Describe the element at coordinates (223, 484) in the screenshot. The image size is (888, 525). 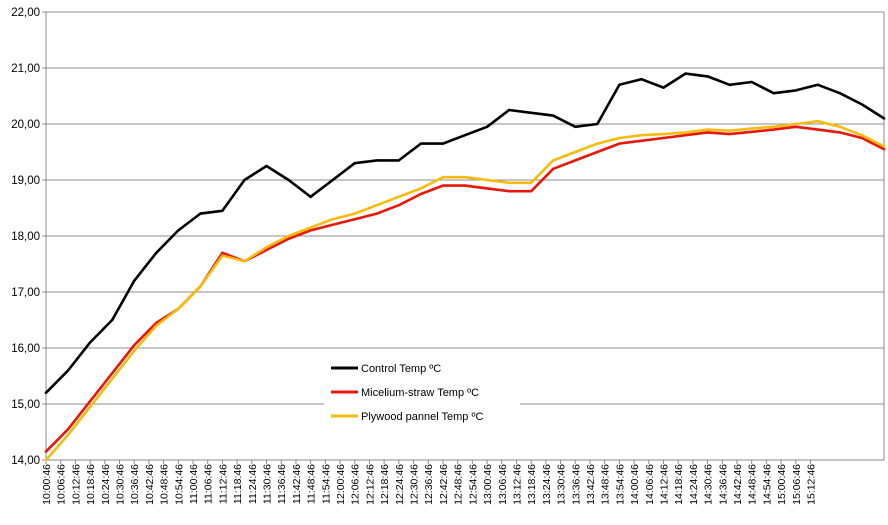
I see `x-tick-label: 11:12:46` at that location.